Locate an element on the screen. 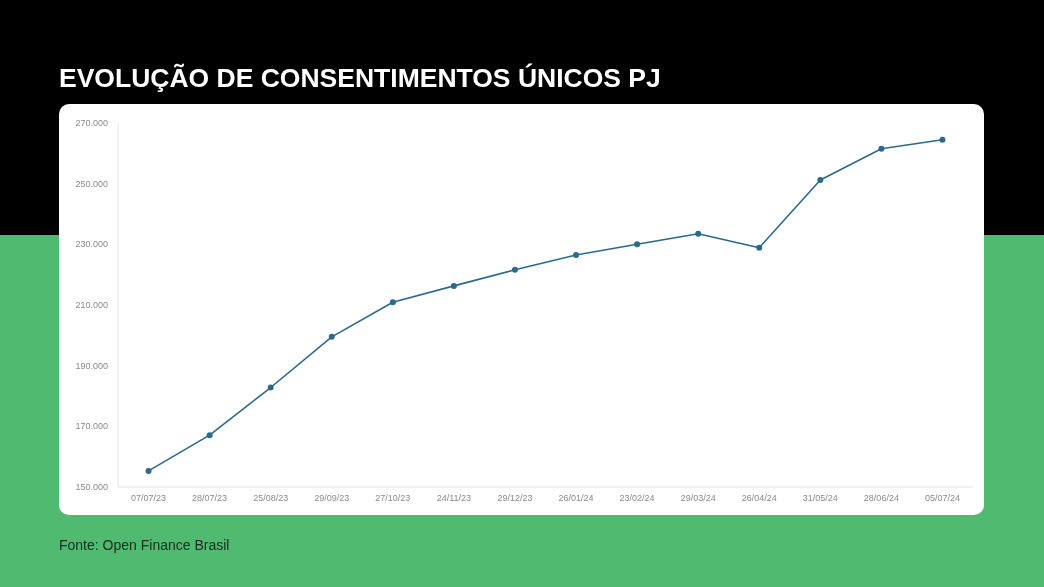 The height and width of the screenshot is (587, 1044). source-note: Fonte: Open Finance Brasil is located at coordinates (144, 545).